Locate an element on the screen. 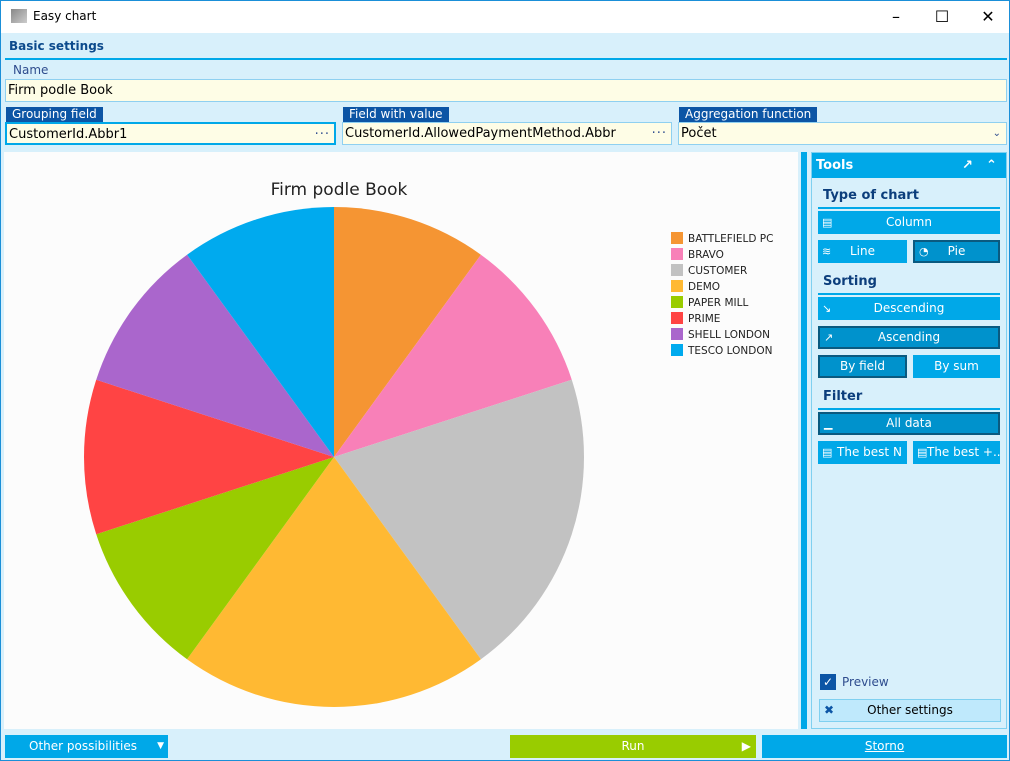 This screenshot has width=1010, height=761. dropdown-arrow-icon: ▼ is located at coordinates (160, 746).